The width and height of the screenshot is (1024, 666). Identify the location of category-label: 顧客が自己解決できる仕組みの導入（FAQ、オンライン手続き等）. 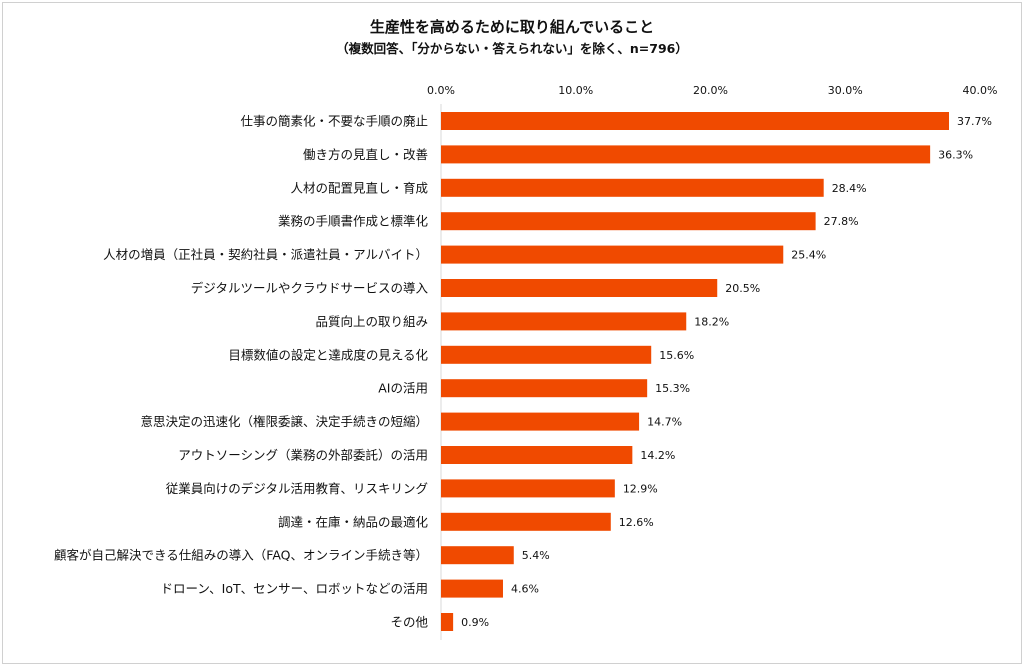
(241, 555).